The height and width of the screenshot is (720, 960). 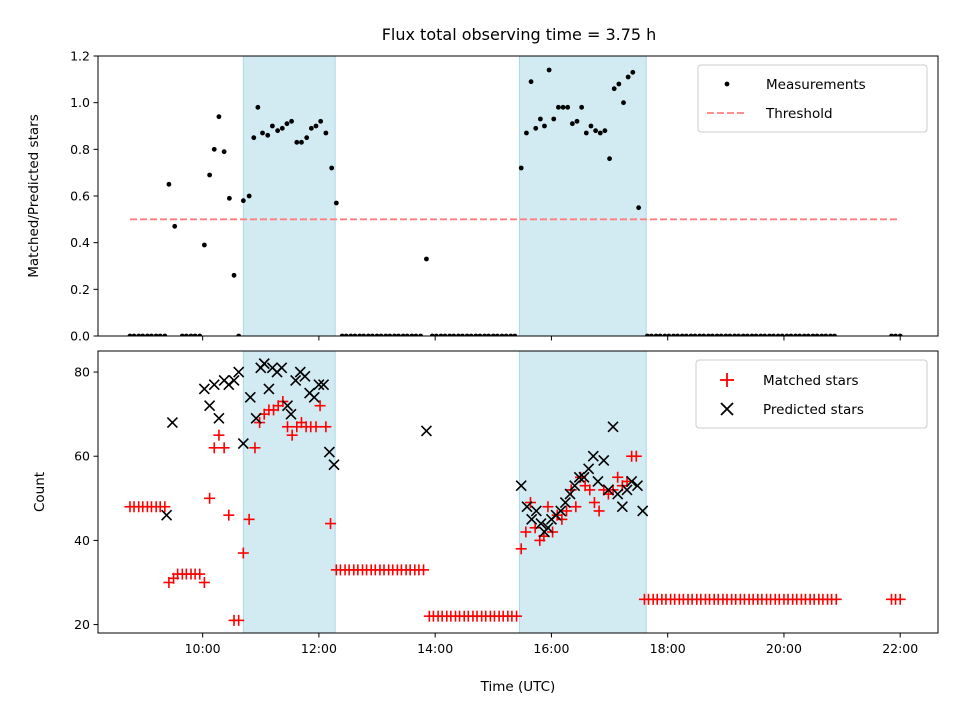 What do you see at coordinates (727, 409) in the screenshot?
I see `legend-predicted-marker` at bounding box center [727, 409].